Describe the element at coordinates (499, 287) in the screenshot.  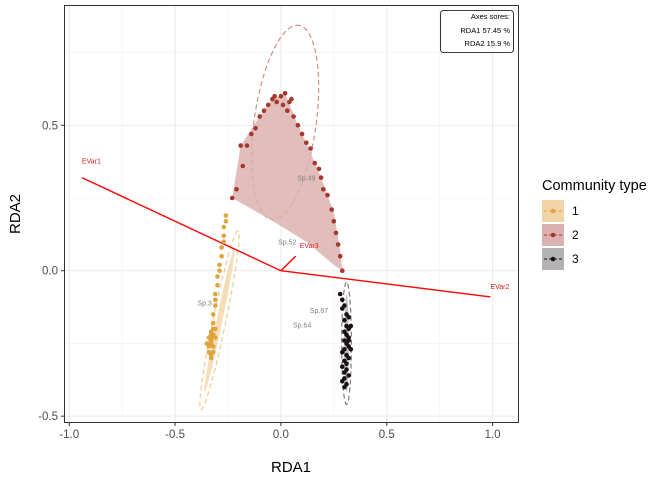
I see `env-vector-label: EVar2` at that location.